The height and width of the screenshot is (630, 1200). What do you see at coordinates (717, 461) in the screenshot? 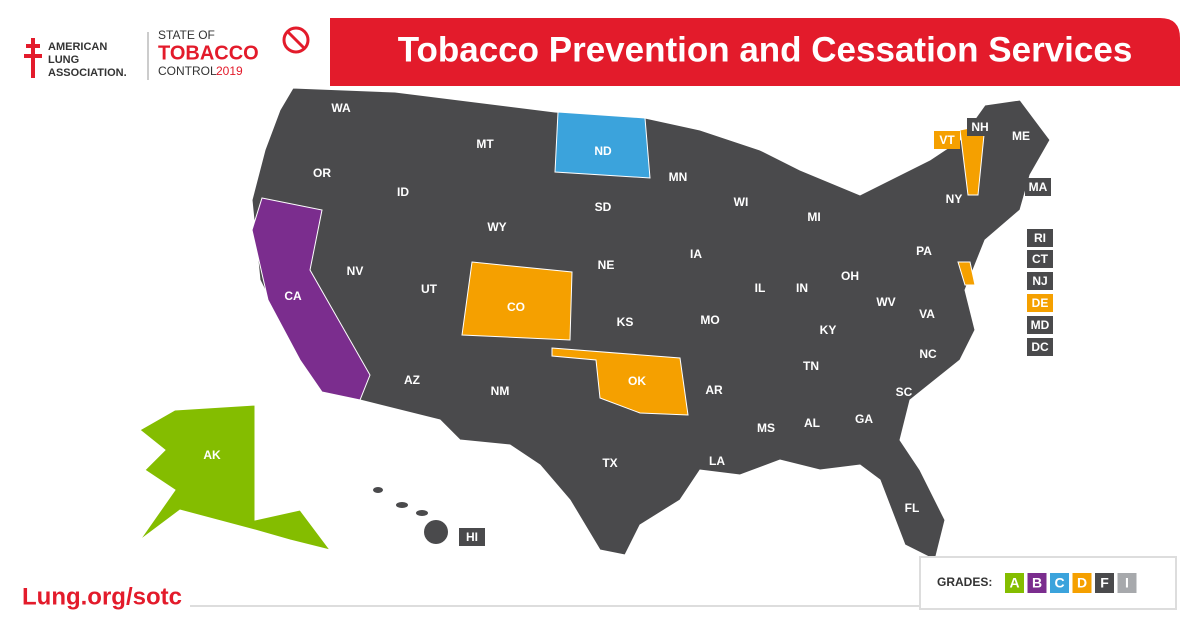
I see `state-label: LA` at bounding box center [717, 461].